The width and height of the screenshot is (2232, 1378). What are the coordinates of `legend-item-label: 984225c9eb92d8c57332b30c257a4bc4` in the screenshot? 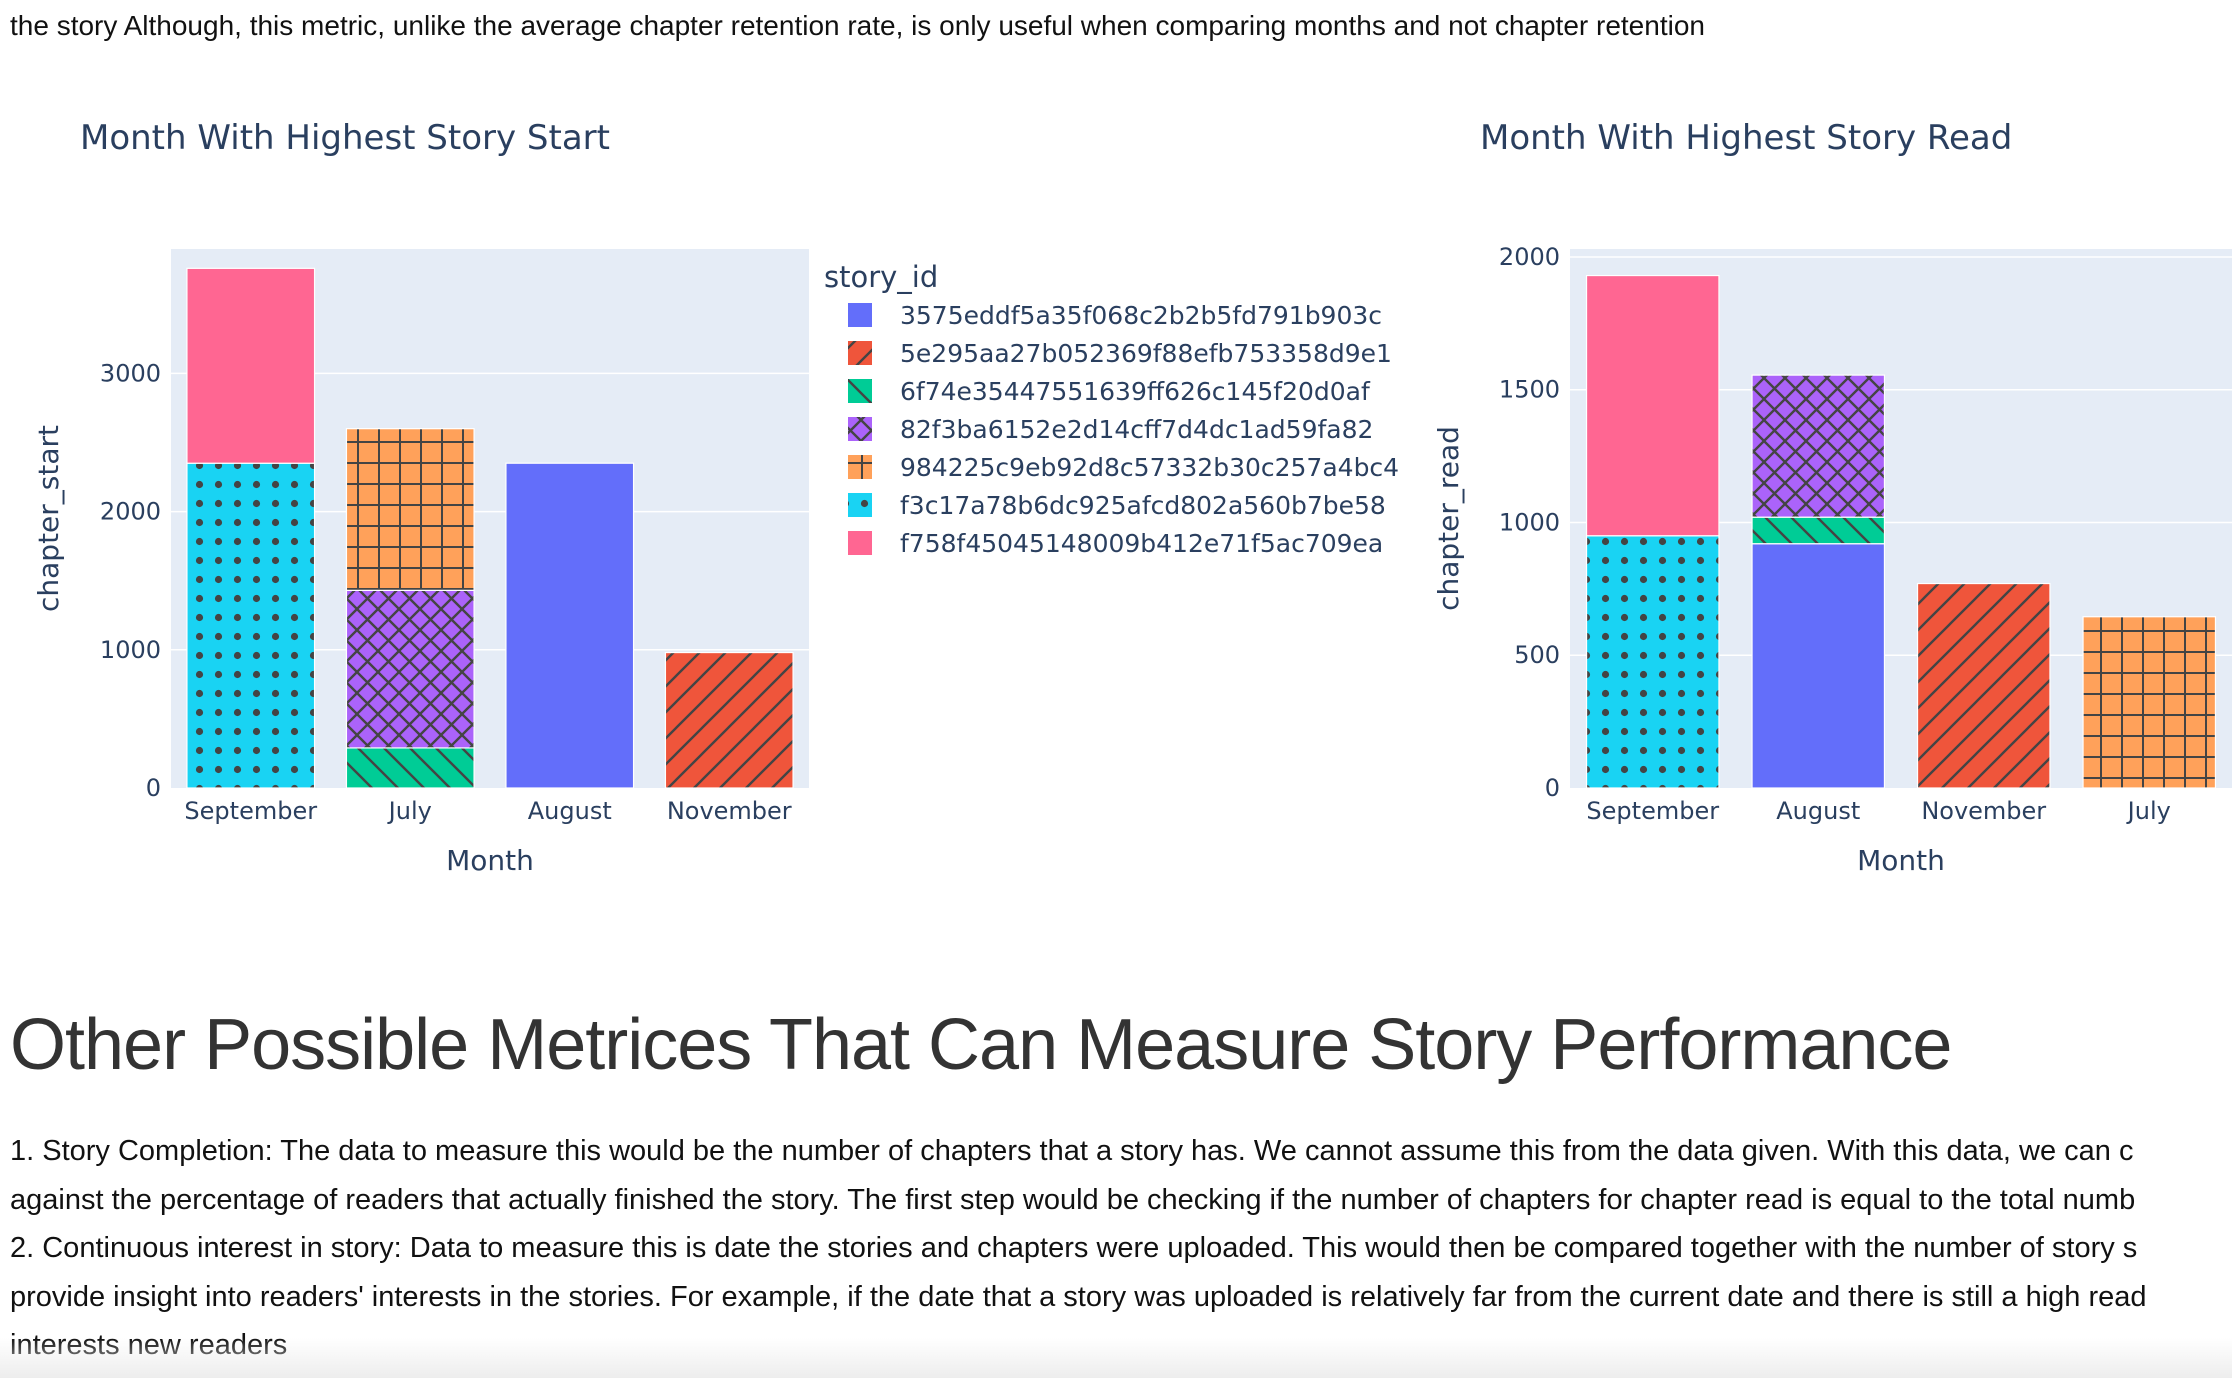 It's located at (1149, 467).